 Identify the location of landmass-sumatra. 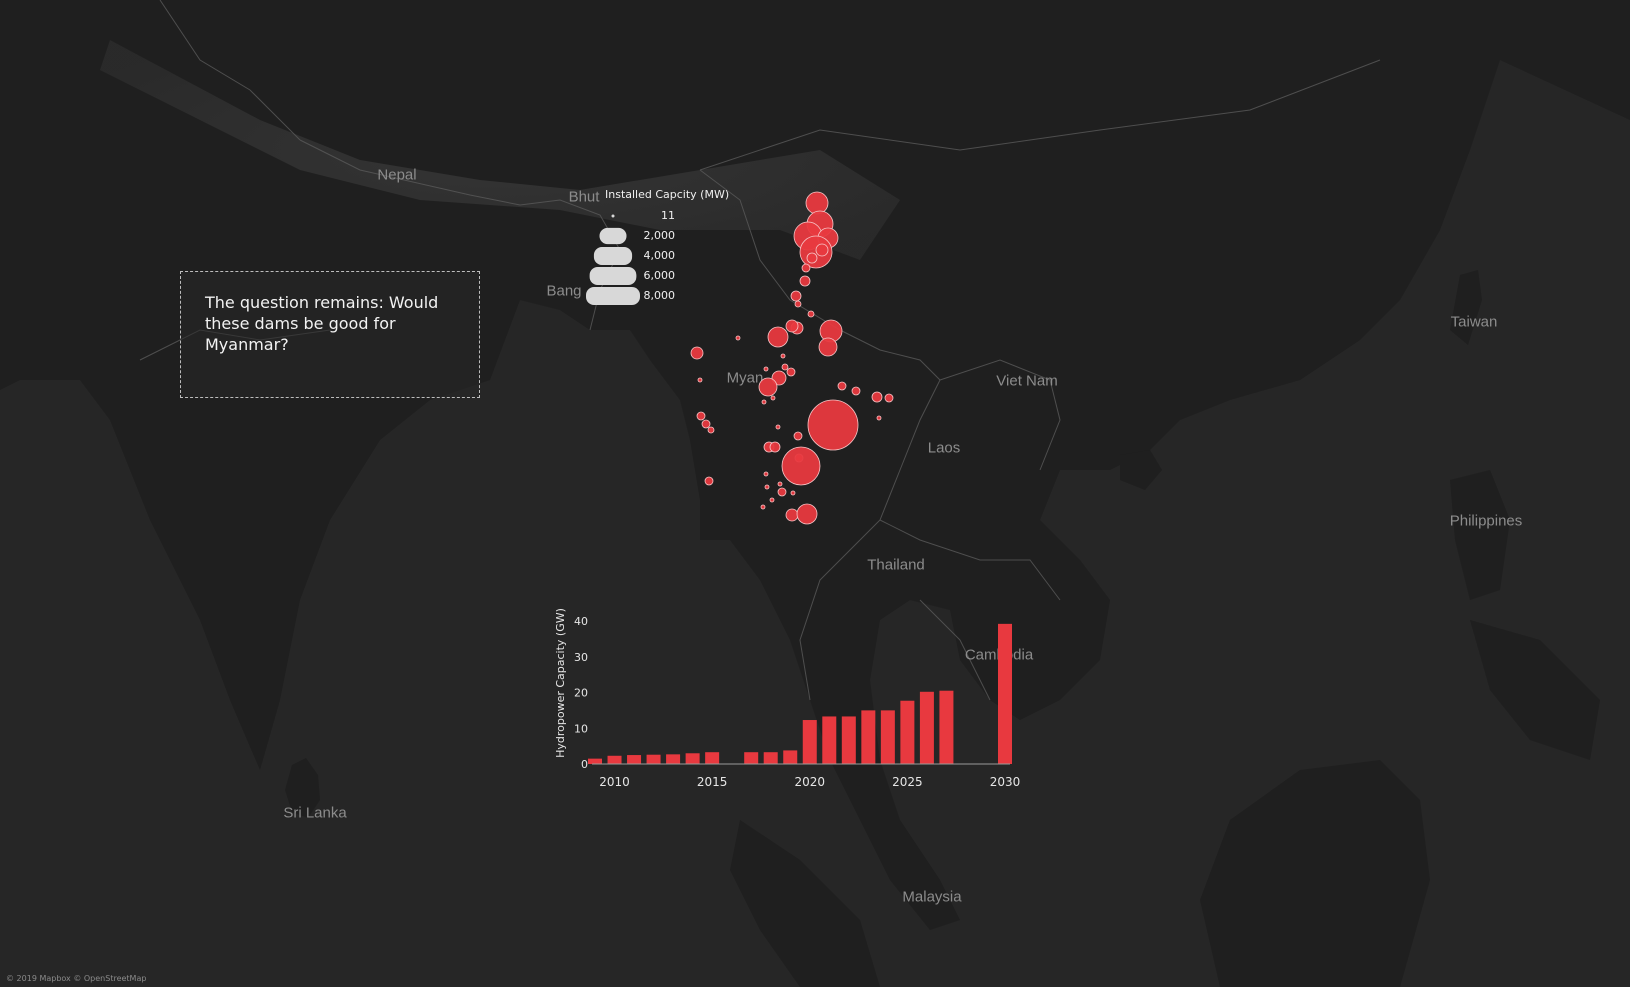
(805, 903).